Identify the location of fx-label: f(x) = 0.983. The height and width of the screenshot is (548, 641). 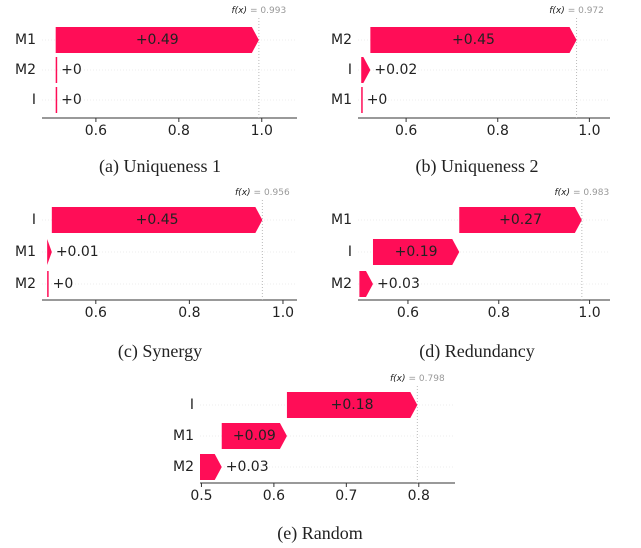
(581, 193).